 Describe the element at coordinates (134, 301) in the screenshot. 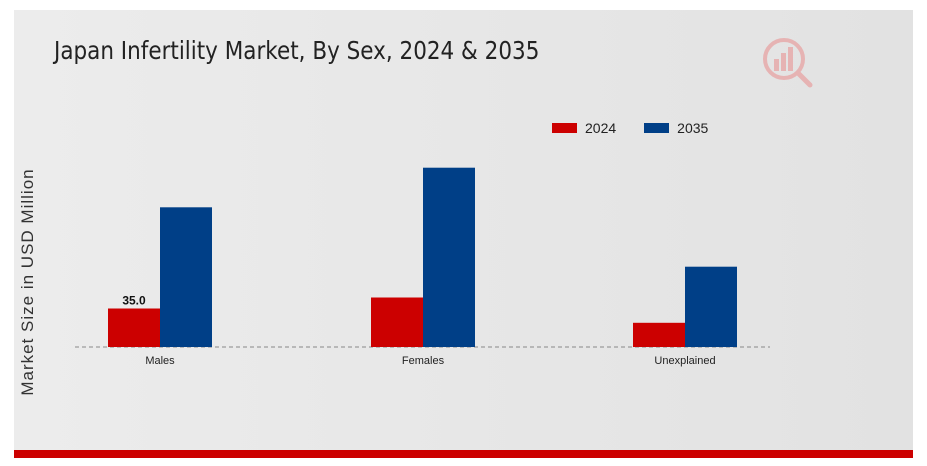

I see `data-label-males-2024: 35.0` at that location.